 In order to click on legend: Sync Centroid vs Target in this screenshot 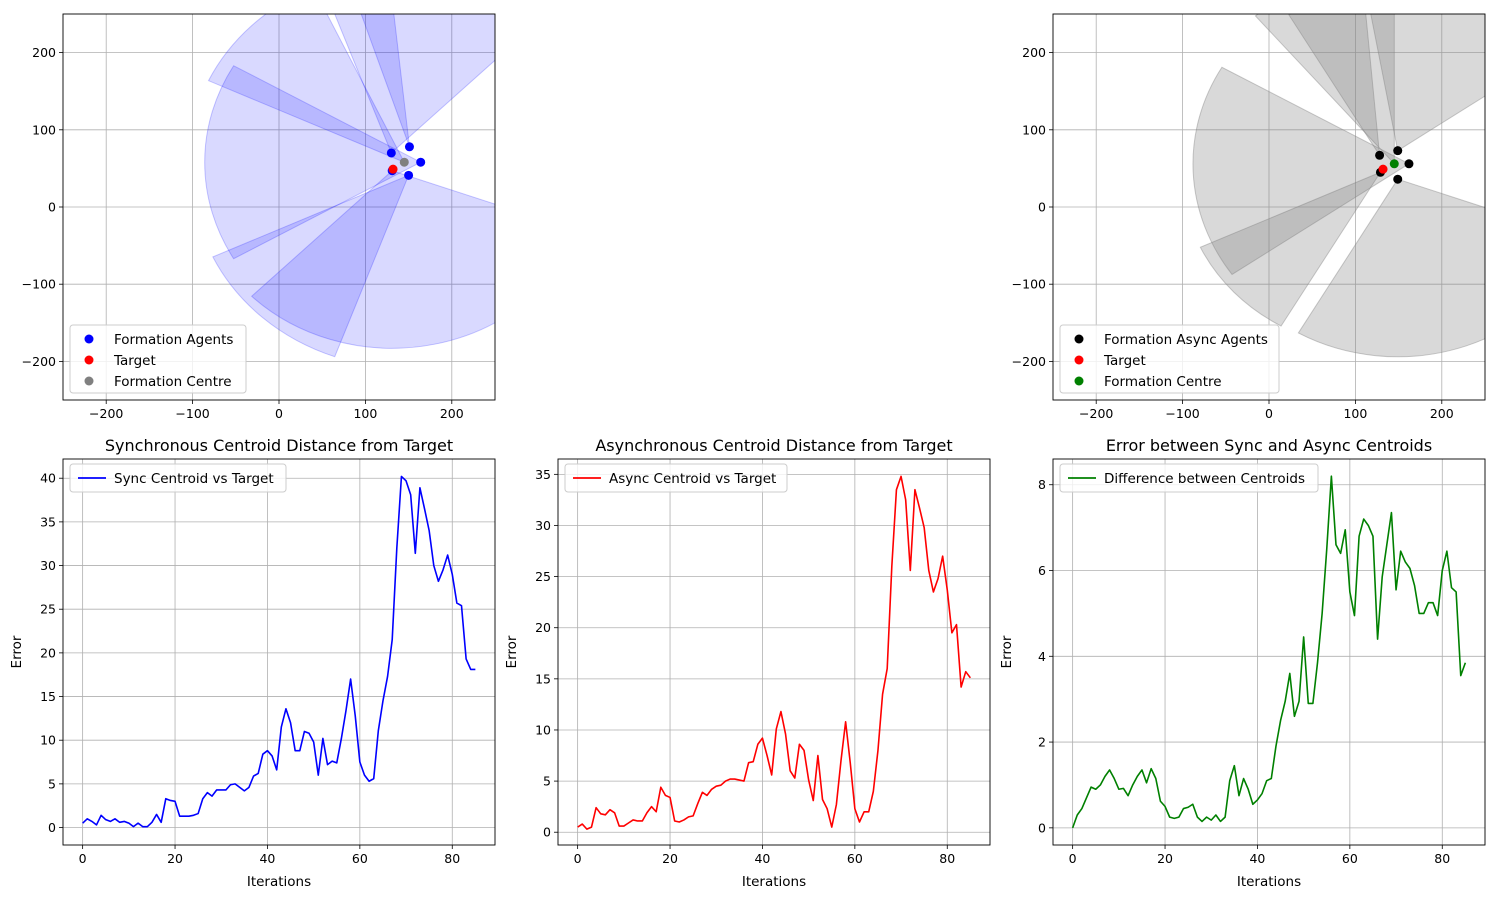, I will do `click(178, 478)`.